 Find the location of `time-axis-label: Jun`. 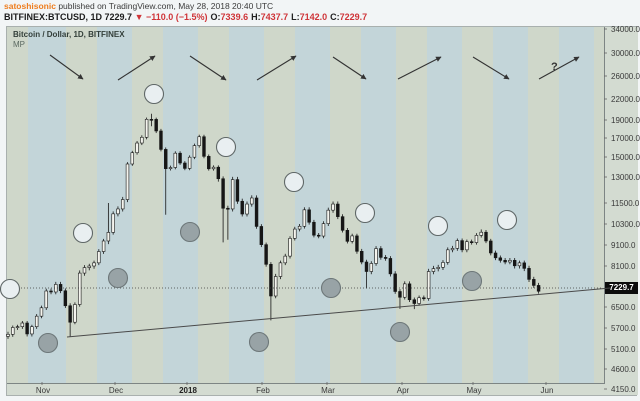

time-axis-label: Jun is located at coordinates (547, 390).